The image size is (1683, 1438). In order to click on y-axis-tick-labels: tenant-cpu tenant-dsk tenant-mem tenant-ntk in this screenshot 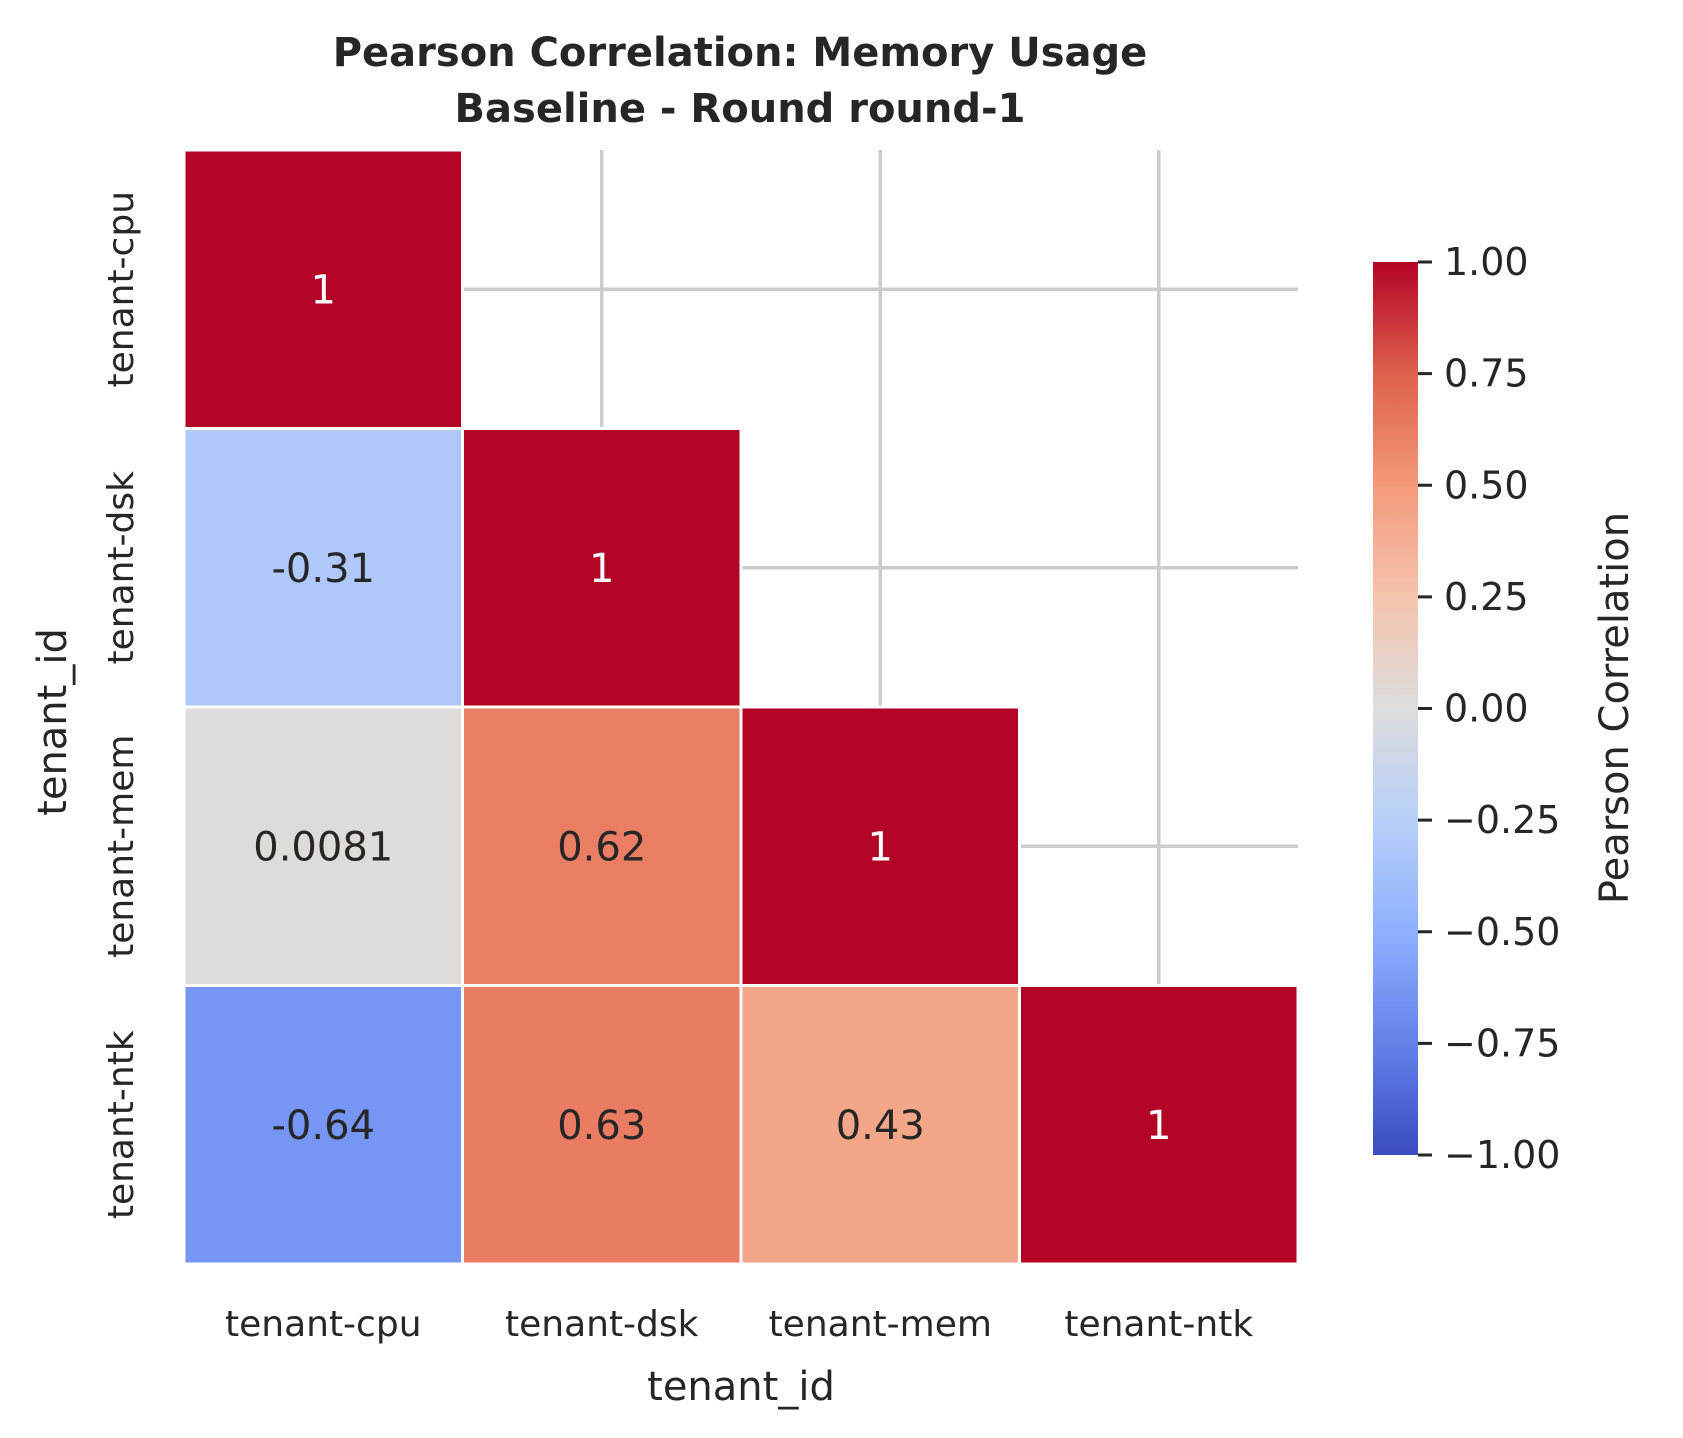, I will do `click(121, 705)`.